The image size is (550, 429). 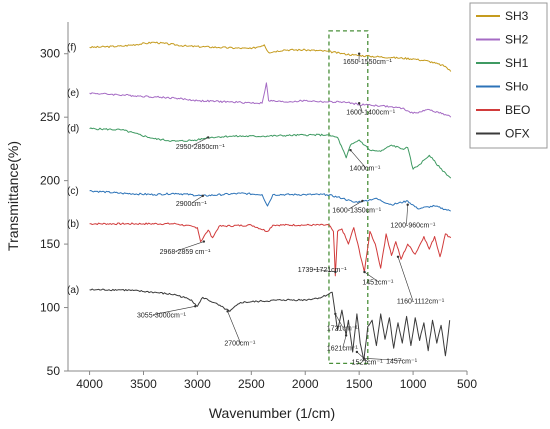 I want to click on annotation-label: 1739-1721cm⁻¹, so click(x=323, y=270).